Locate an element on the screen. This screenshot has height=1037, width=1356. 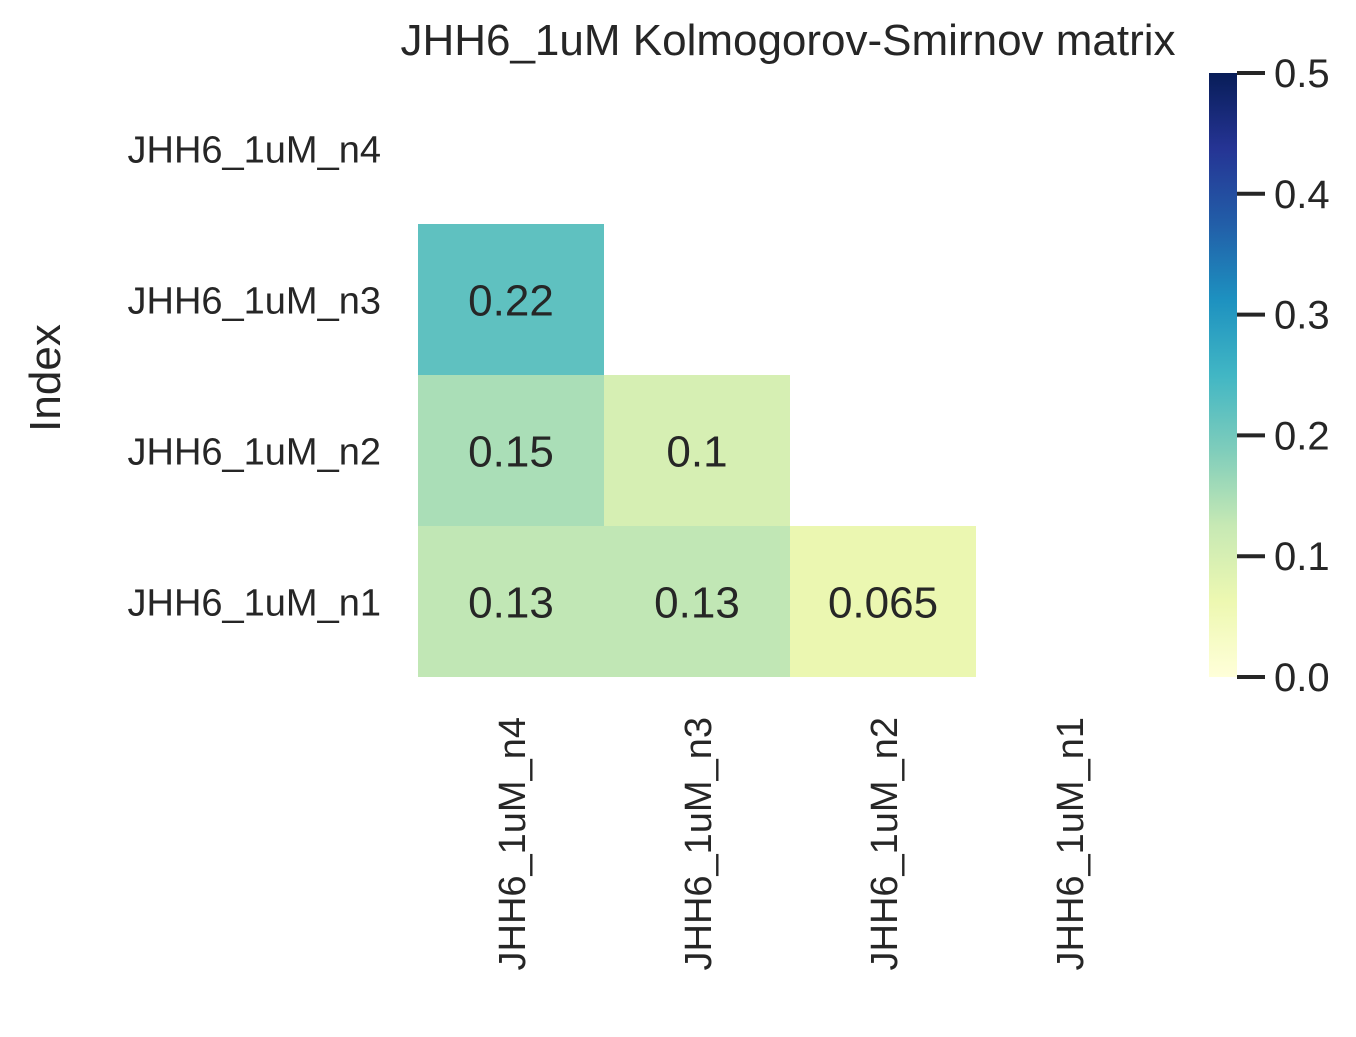
colorbar-tick-label: 0.0 is located at coordinates (1302, 678).